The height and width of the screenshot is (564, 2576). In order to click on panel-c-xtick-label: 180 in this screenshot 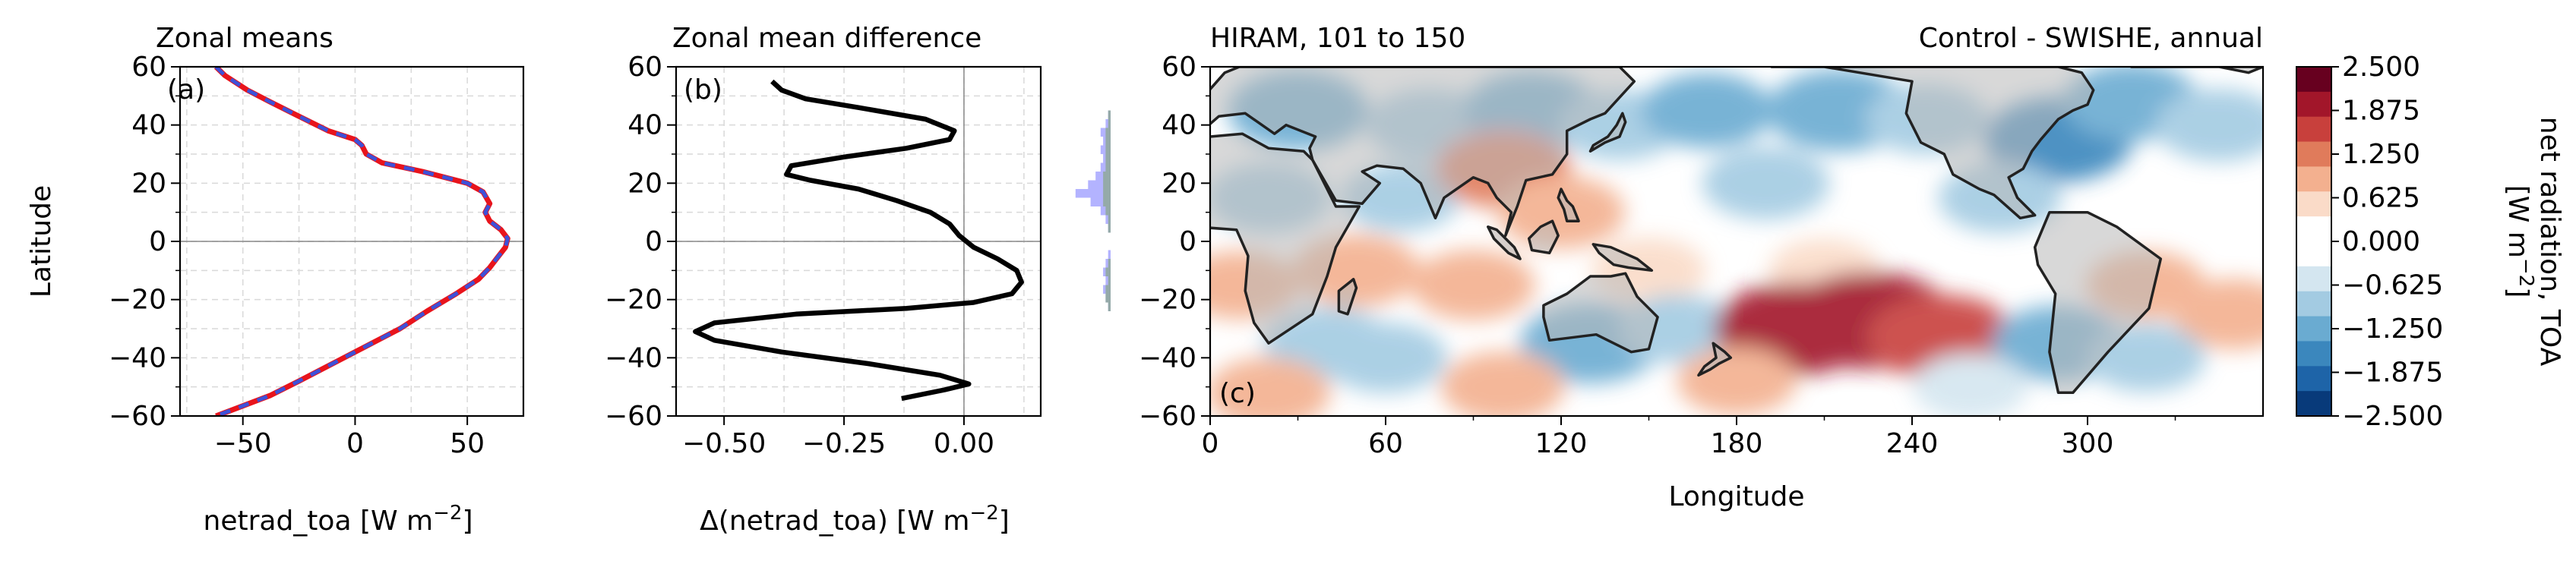, I will do `click(1737, 443)`.